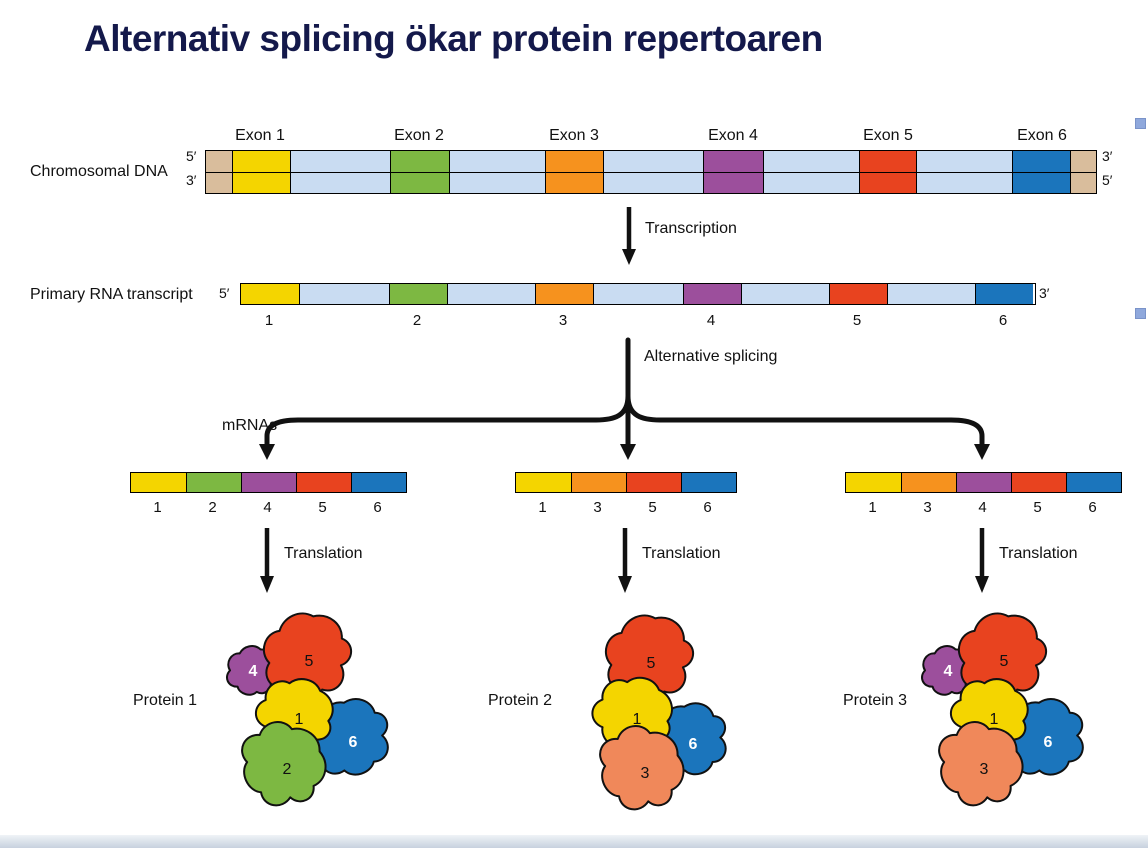 This screenshot has height=848, width=1148. Describe the element at coordinates (574, 135) in the screenshot. I see `exon-label-3: Exon 3` at that location.